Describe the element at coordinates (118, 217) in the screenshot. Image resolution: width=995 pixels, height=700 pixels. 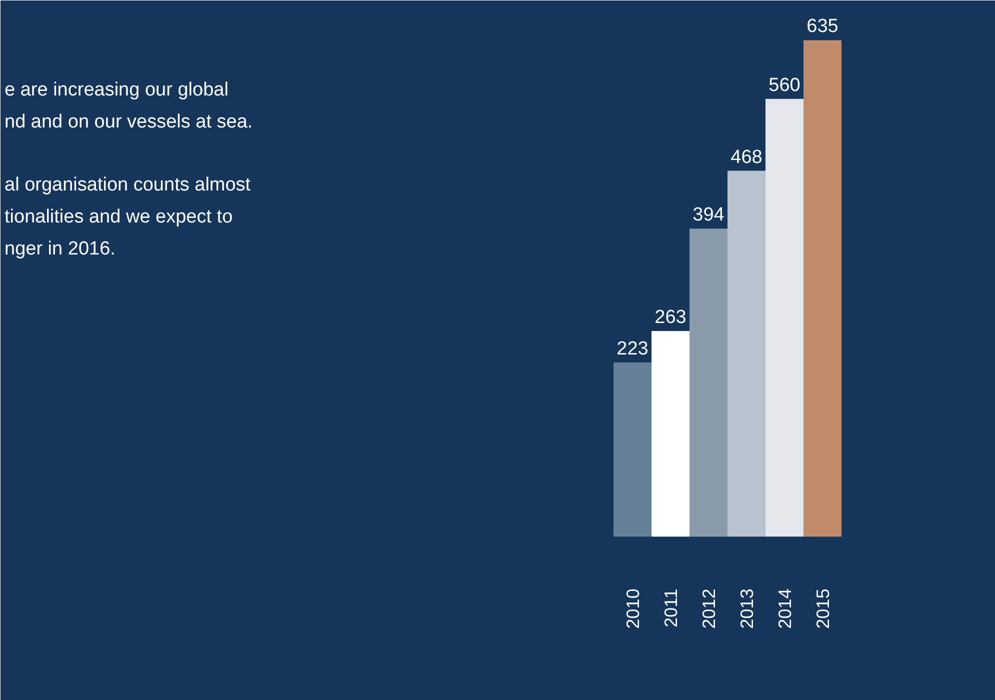
I see `text: tionalities and we expect to` at that location.